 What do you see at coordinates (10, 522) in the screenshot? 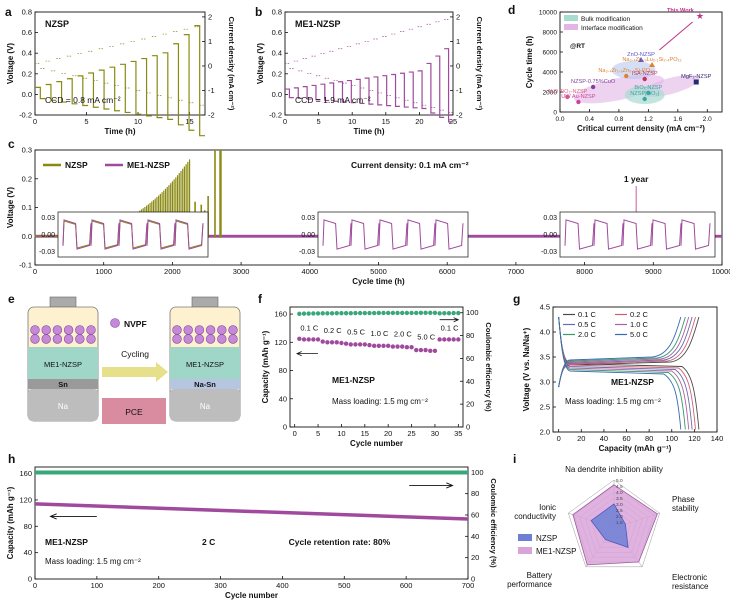
I see `y-axis-label: Capacity (mAh g⁻¹)` at bounding box center [10, 522].